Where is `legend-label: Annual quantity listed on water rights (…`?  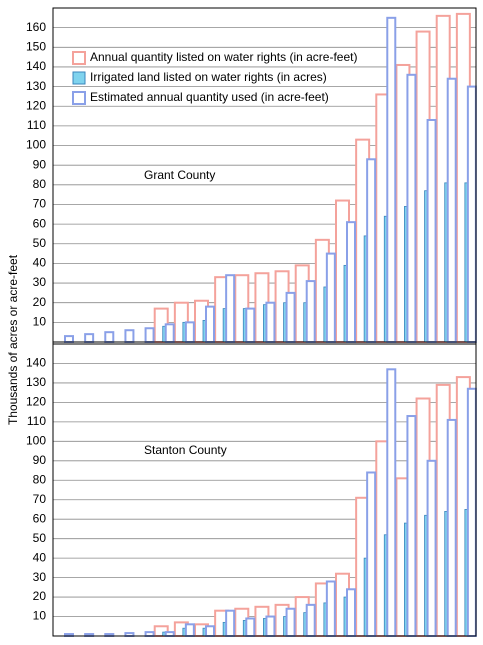
legend-label: Annual quantity listed on water rights (… is located at coordinates (223, 57).